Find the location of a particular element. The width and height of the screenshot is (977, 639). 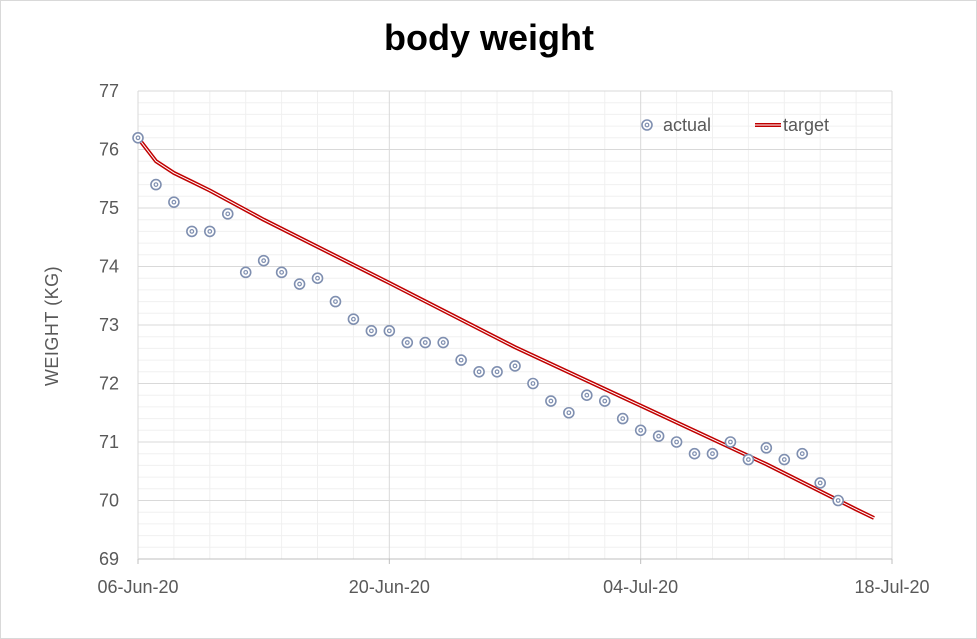

y-tick-label: 70 is located at coordinates (109, 501).